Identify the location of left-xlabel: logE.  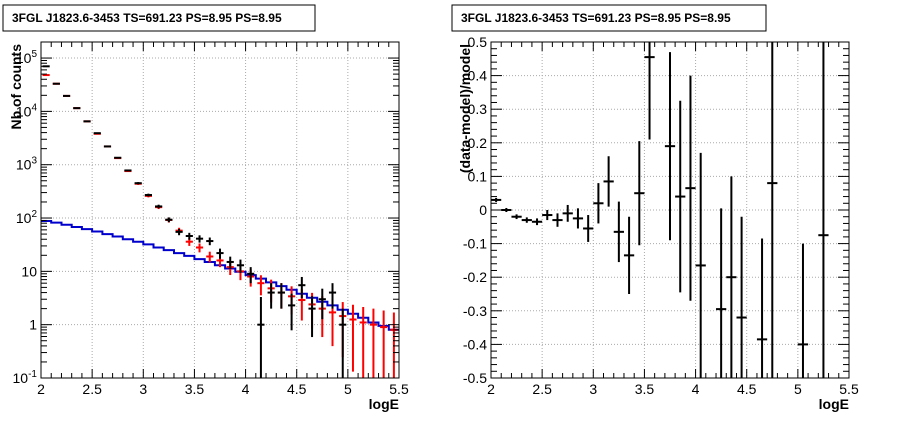
(384, 404).